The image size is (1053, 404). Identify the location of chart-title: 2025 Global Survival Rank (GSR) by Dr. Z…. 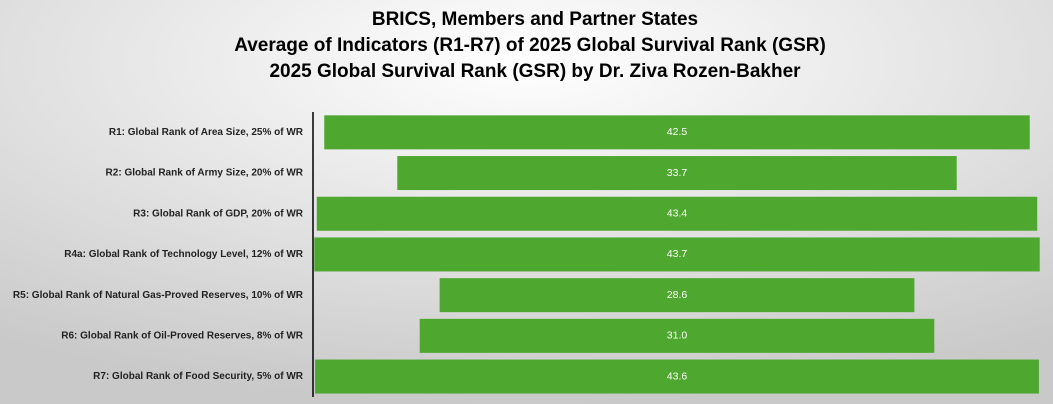
(535, 71).